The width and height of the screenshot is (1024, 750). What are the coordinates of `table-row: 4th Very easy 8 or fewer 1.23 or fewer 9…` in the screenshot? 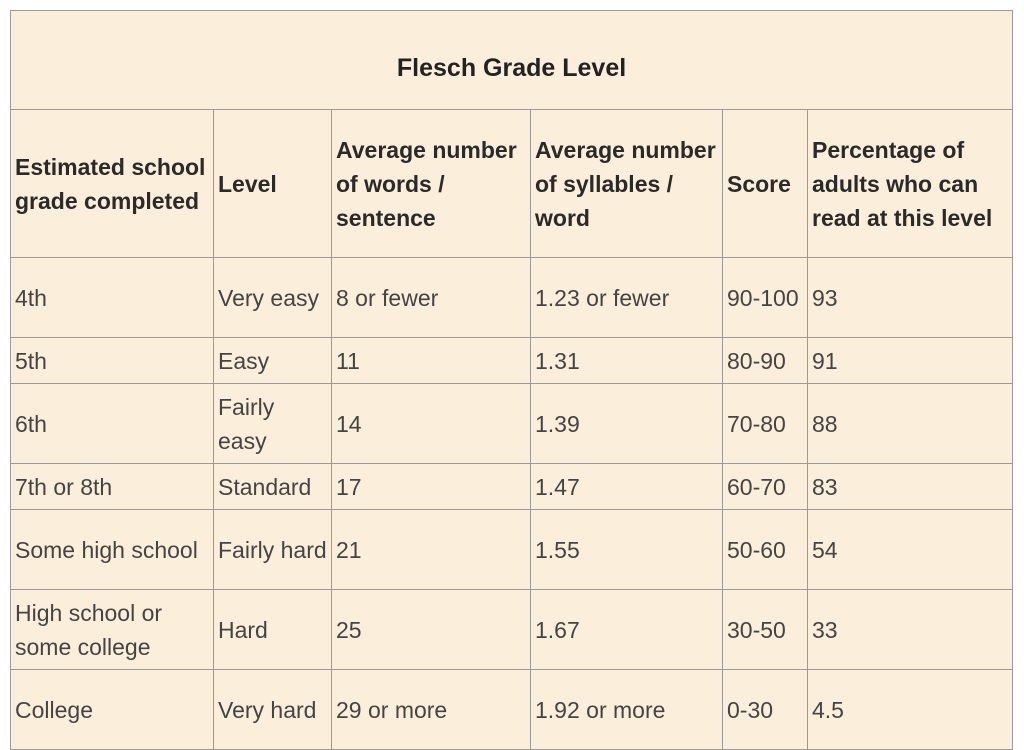 It's located at (512, 297).